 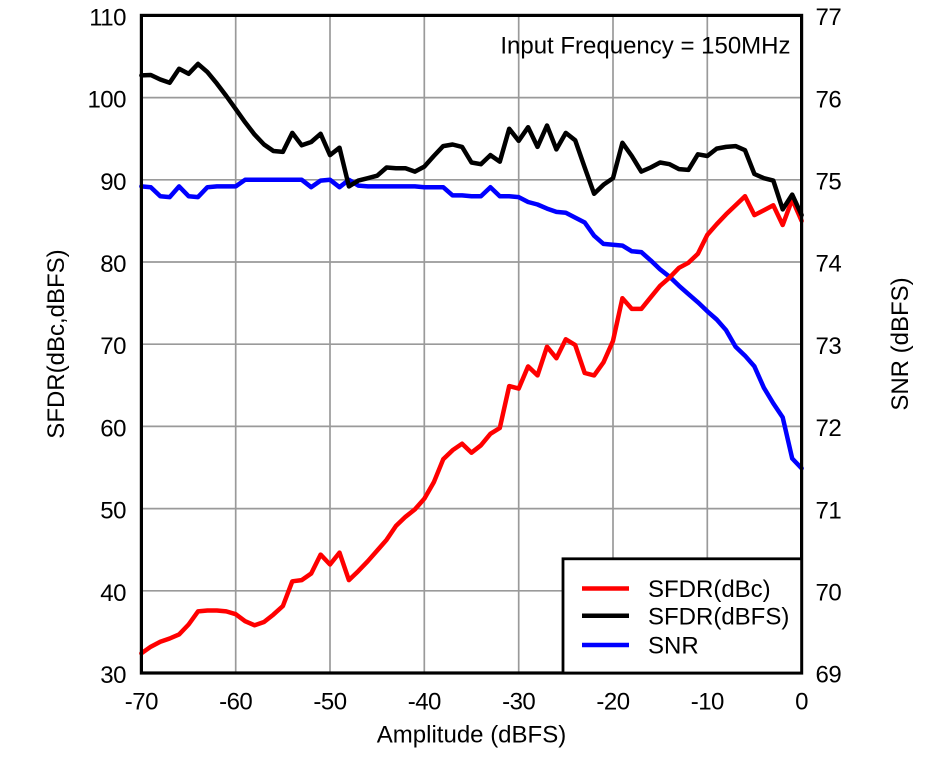 What do you see at coordinates (518, 701) in the screenshot?
I see `svg-text: -30` at bounding box center [518, 701].